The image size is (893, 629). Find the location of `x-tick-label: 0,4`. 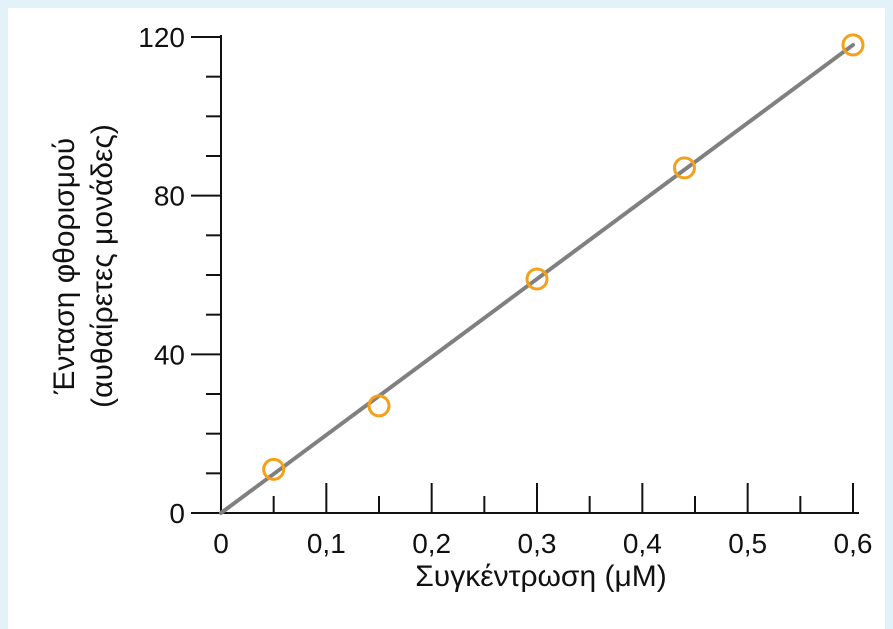

x-tick-label: 0,4 is located at coordinates (642, 543).